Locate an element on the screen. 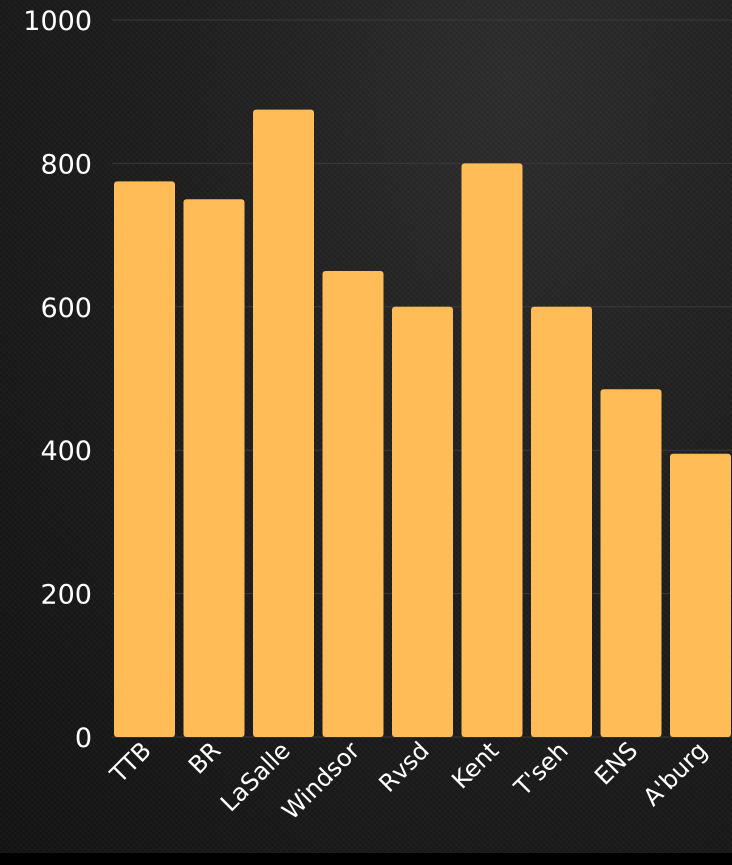 The height and width of the screenshot is (865, 732). x-tick-label: Kent is located at coordinates (475, 765).